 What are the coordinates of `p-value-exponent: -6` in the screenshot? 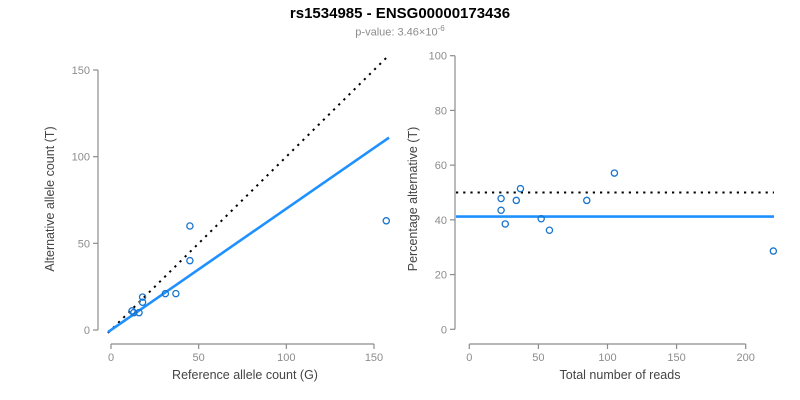 It's located at (441, 28).